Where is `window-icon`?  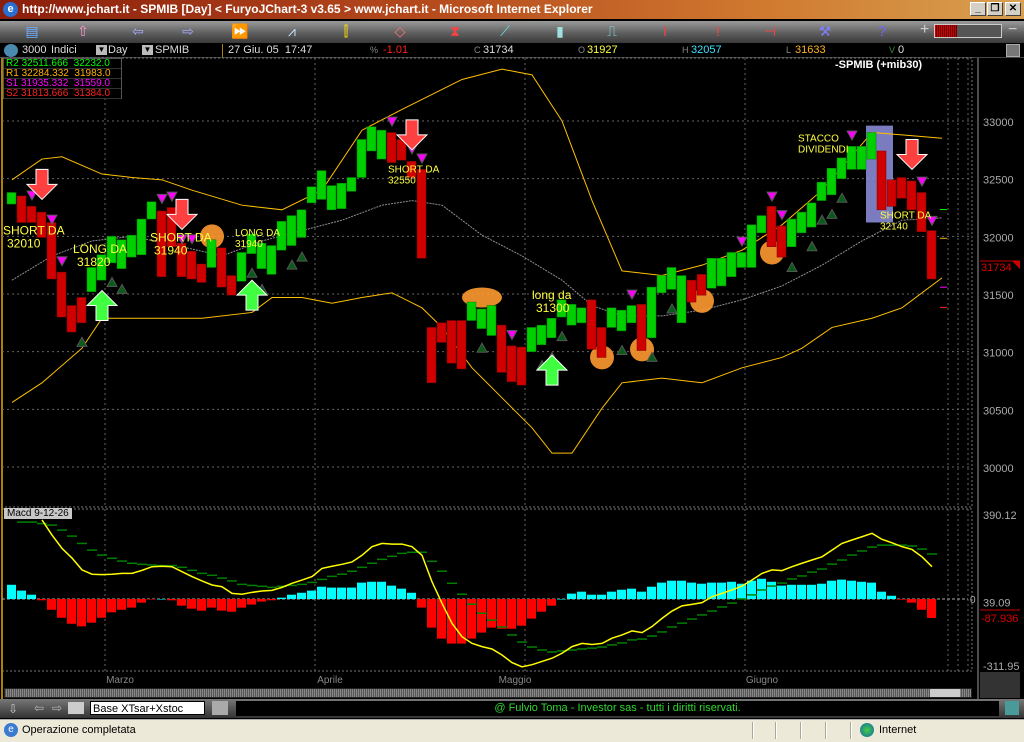 window-icon is located at coordinates (76, 708).